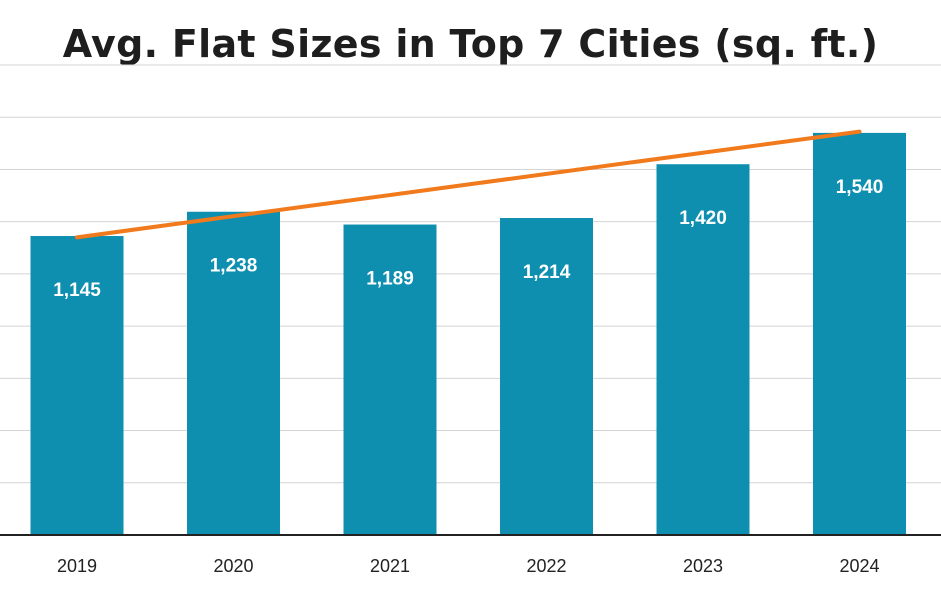 This screenshot has height=600, width=941. What do you see at coordinates (703, 218) in the screenshot?
I see `data-label: 1,420` at bounding box center [703, 218].